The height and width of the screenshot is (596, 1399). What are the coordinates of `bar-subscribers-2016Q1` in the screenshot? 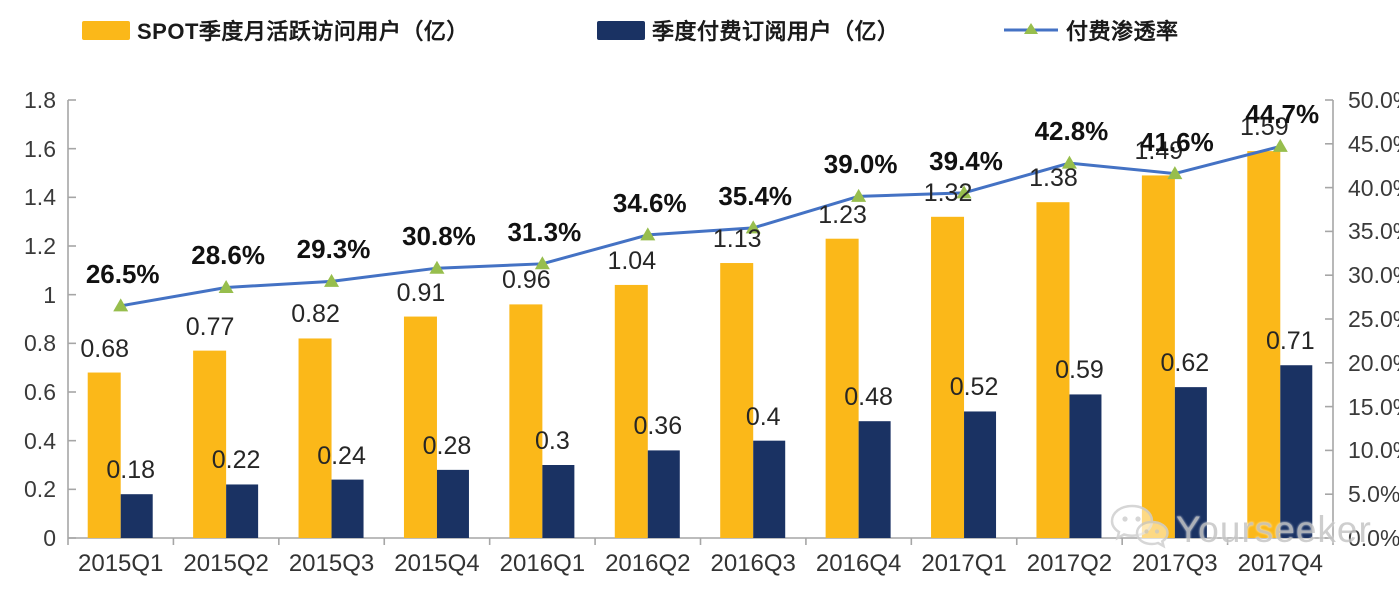 It's located at (558, 501).